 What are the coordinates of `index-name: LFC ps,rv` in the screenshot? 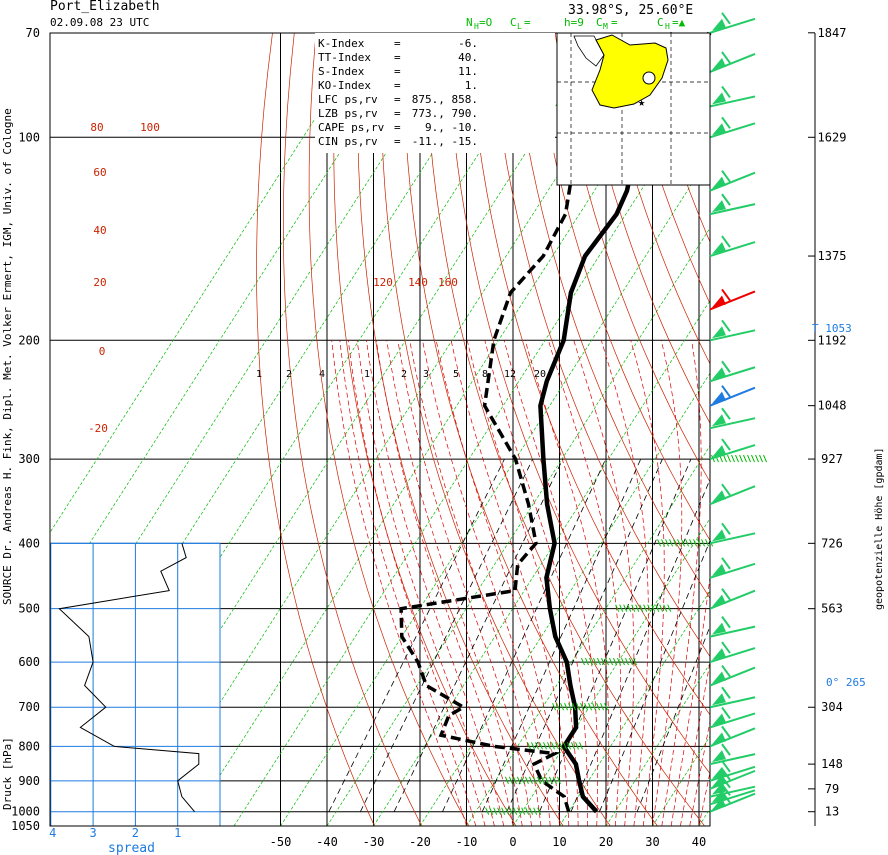 It's located at (348, 99).